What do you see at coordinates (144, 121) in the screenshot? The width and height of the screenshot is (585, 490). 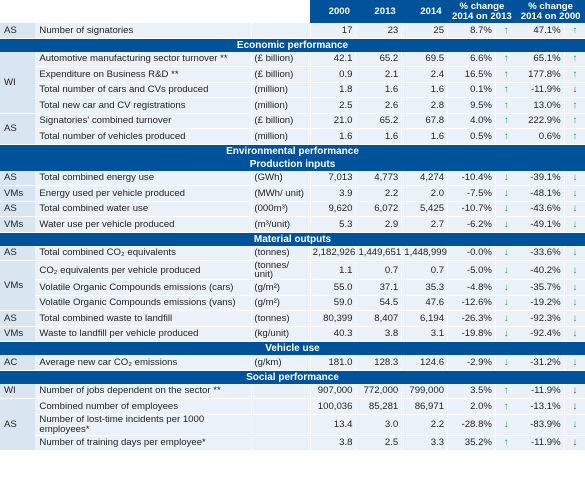 I see `row-description: Signatories' combined turnover` at bounding box center [144, 121].